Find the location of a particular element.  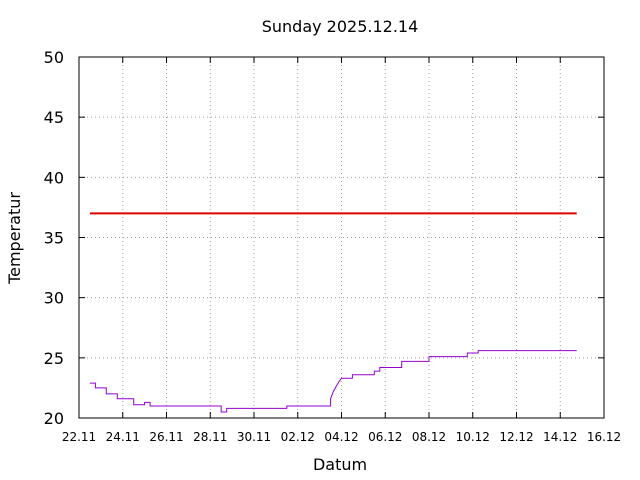

x-tick-label: 28.11 is located at coordinates (210, 437).